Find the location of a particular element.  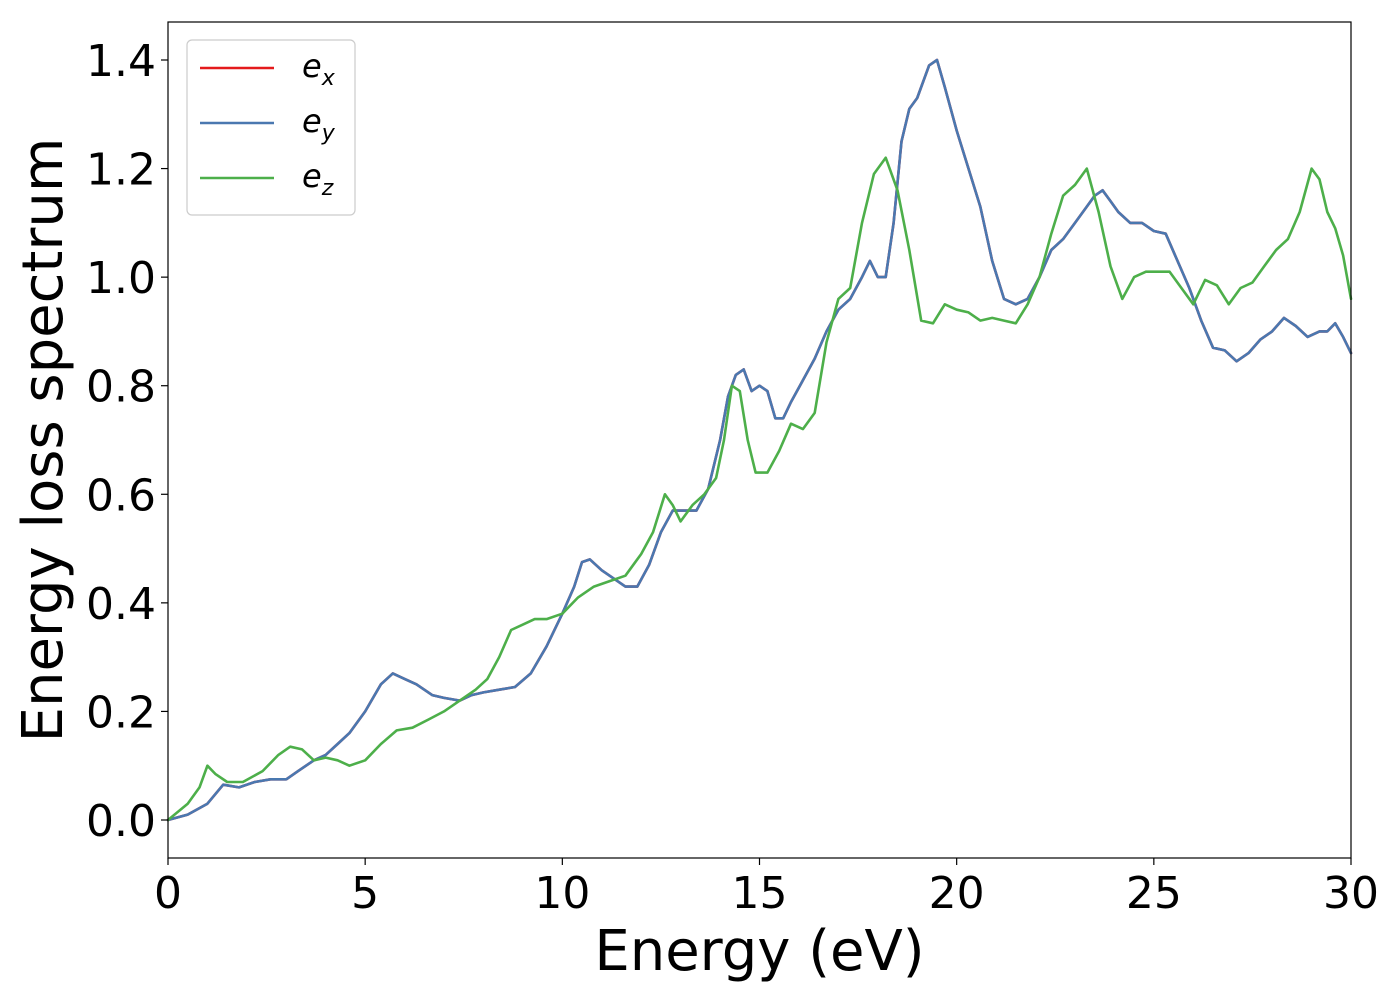

y-tick-label: 1.0 is located at coordinates (121, 278).